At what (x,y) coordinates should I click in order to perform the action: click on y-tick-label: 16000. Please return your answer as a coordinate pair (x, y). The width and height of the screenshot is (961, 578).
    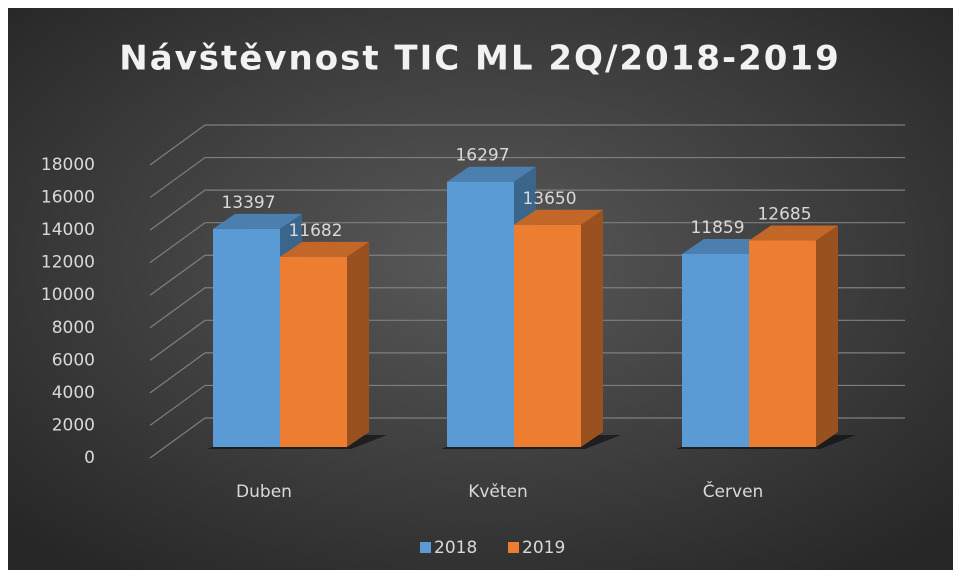
    Looking at the image, I should click on (68, 198).